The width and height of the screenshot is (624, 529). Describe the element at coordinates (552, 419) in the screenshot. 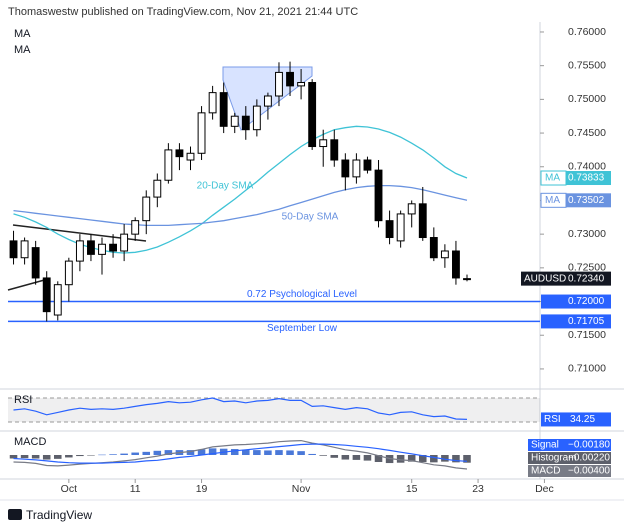

I see `rsi-name: RSI` at that location.